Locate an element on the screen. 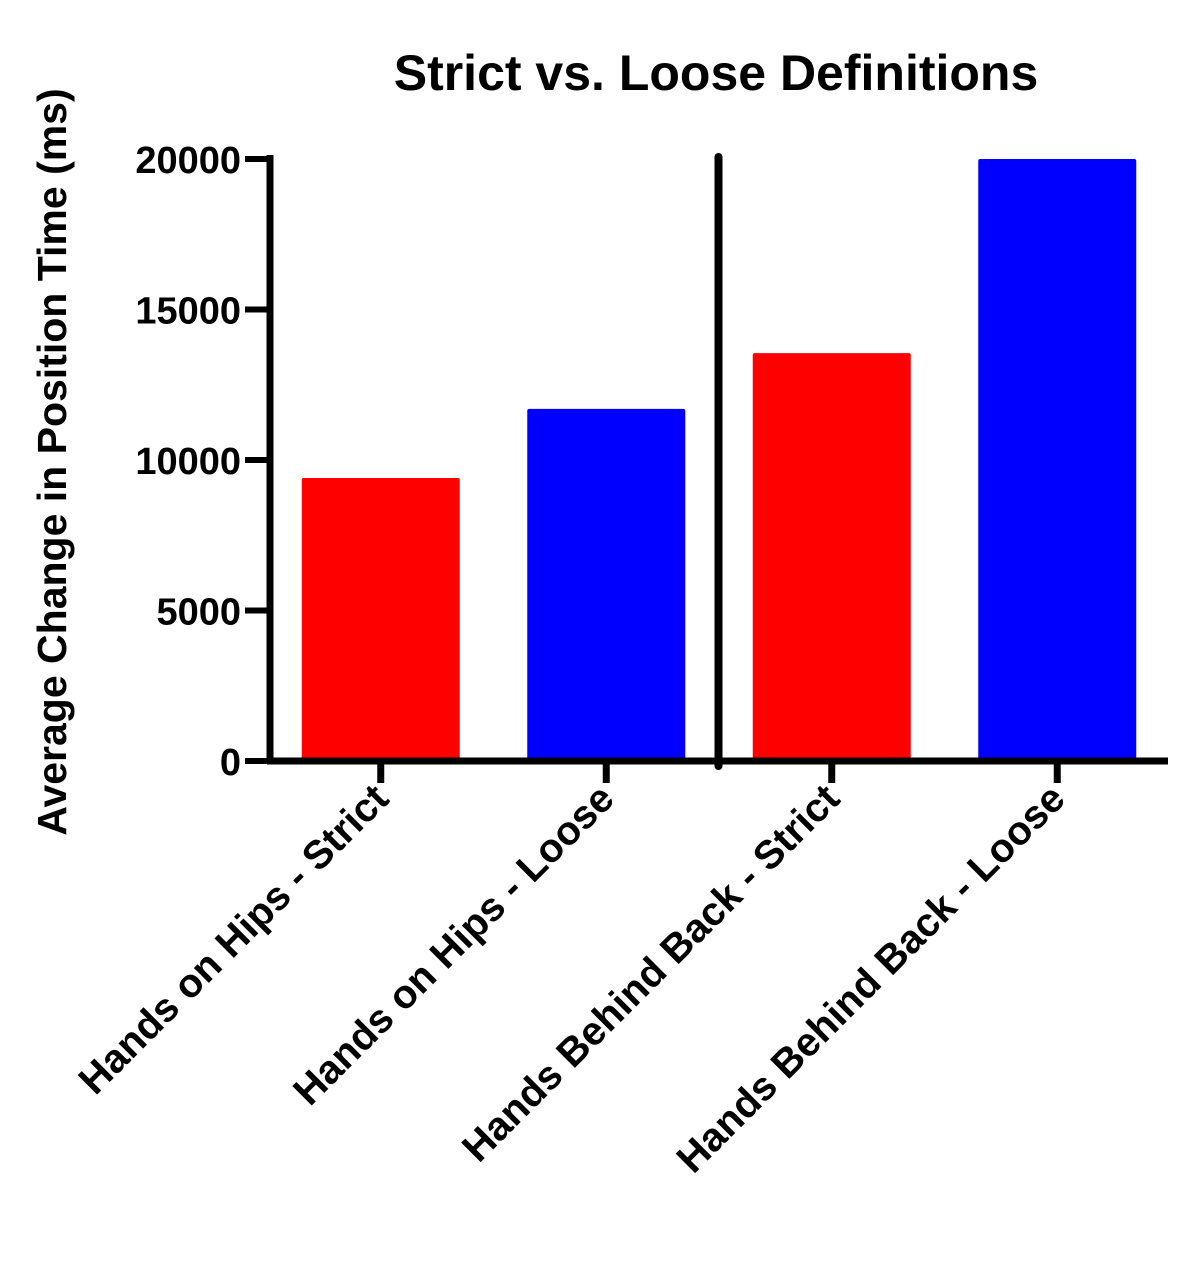 The height and width of the screenshot is (1271, 1196). x-tick-label-3: Hands Behind Back - Strict is located at coordinates (651, 973).